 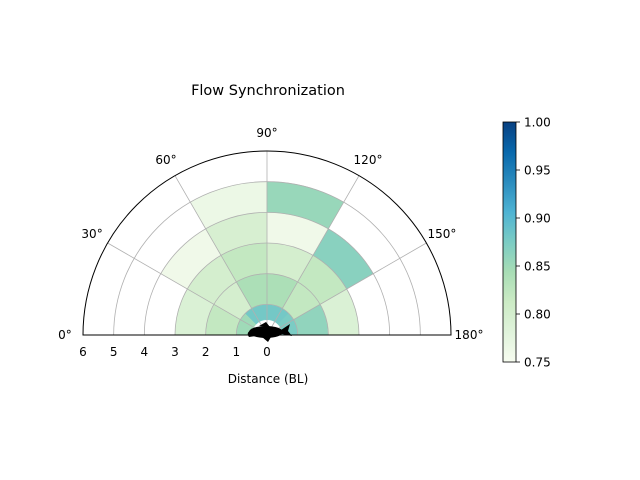 What do you see at coordinates (469, 335) in the screenshot?
I see `angle-tick-label: 180°` at bounding box center [469, 335].